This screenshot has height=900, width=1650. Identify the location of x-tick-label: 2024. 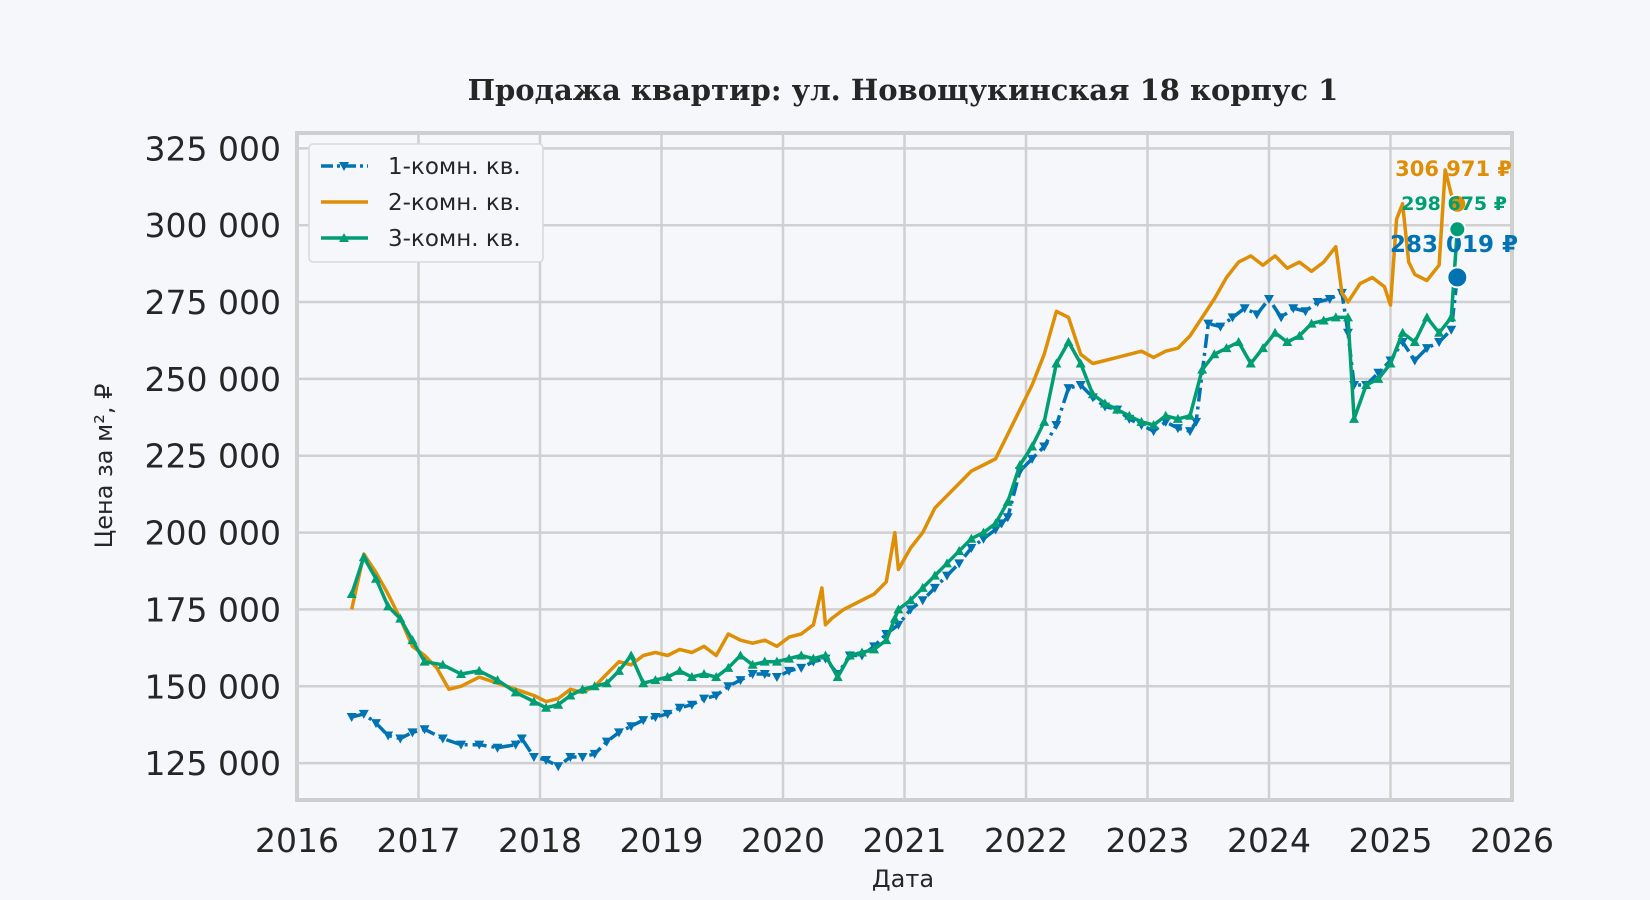
(1269, 840).